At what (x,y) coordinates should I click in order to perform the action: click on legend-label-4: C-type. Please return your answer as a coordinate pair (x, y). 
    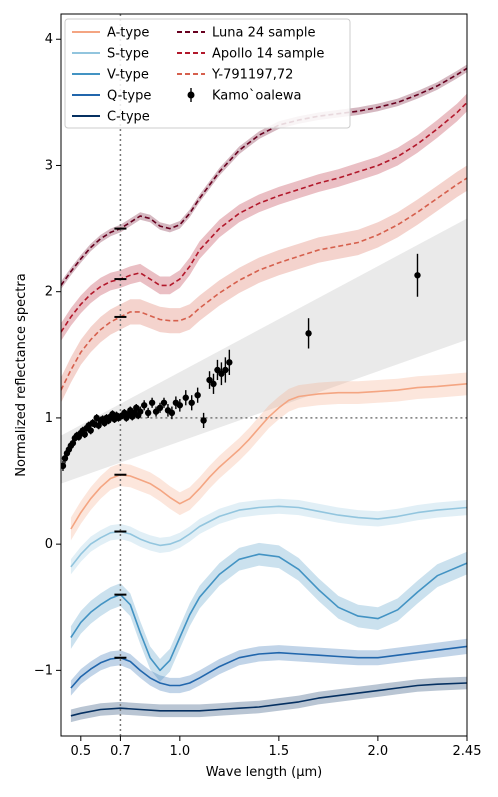
    Looking at the image, I should click on (128, 117).